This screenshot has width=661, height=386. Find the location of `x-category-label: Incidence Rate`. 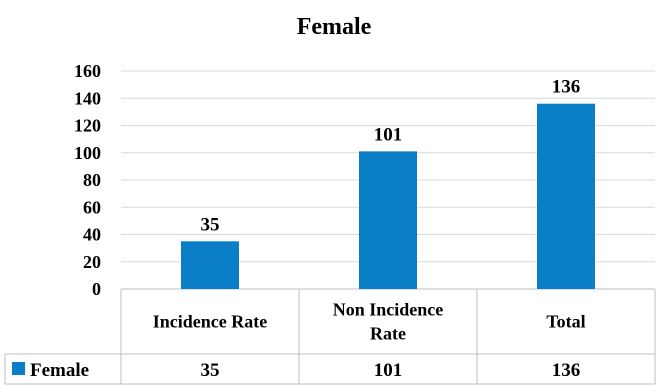

x-category-label: Incidence Rate is located at coordinates (210, 322).